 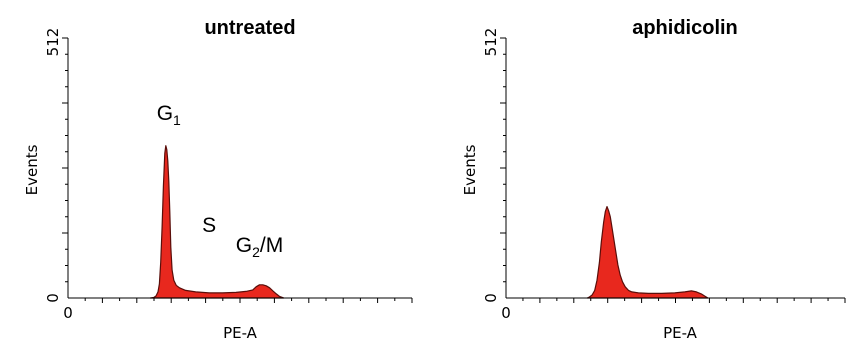 What do you see at coordinates (249, 28) in the screenshot?
I see `chart-title: untreated` at bounding box center [249, 28].